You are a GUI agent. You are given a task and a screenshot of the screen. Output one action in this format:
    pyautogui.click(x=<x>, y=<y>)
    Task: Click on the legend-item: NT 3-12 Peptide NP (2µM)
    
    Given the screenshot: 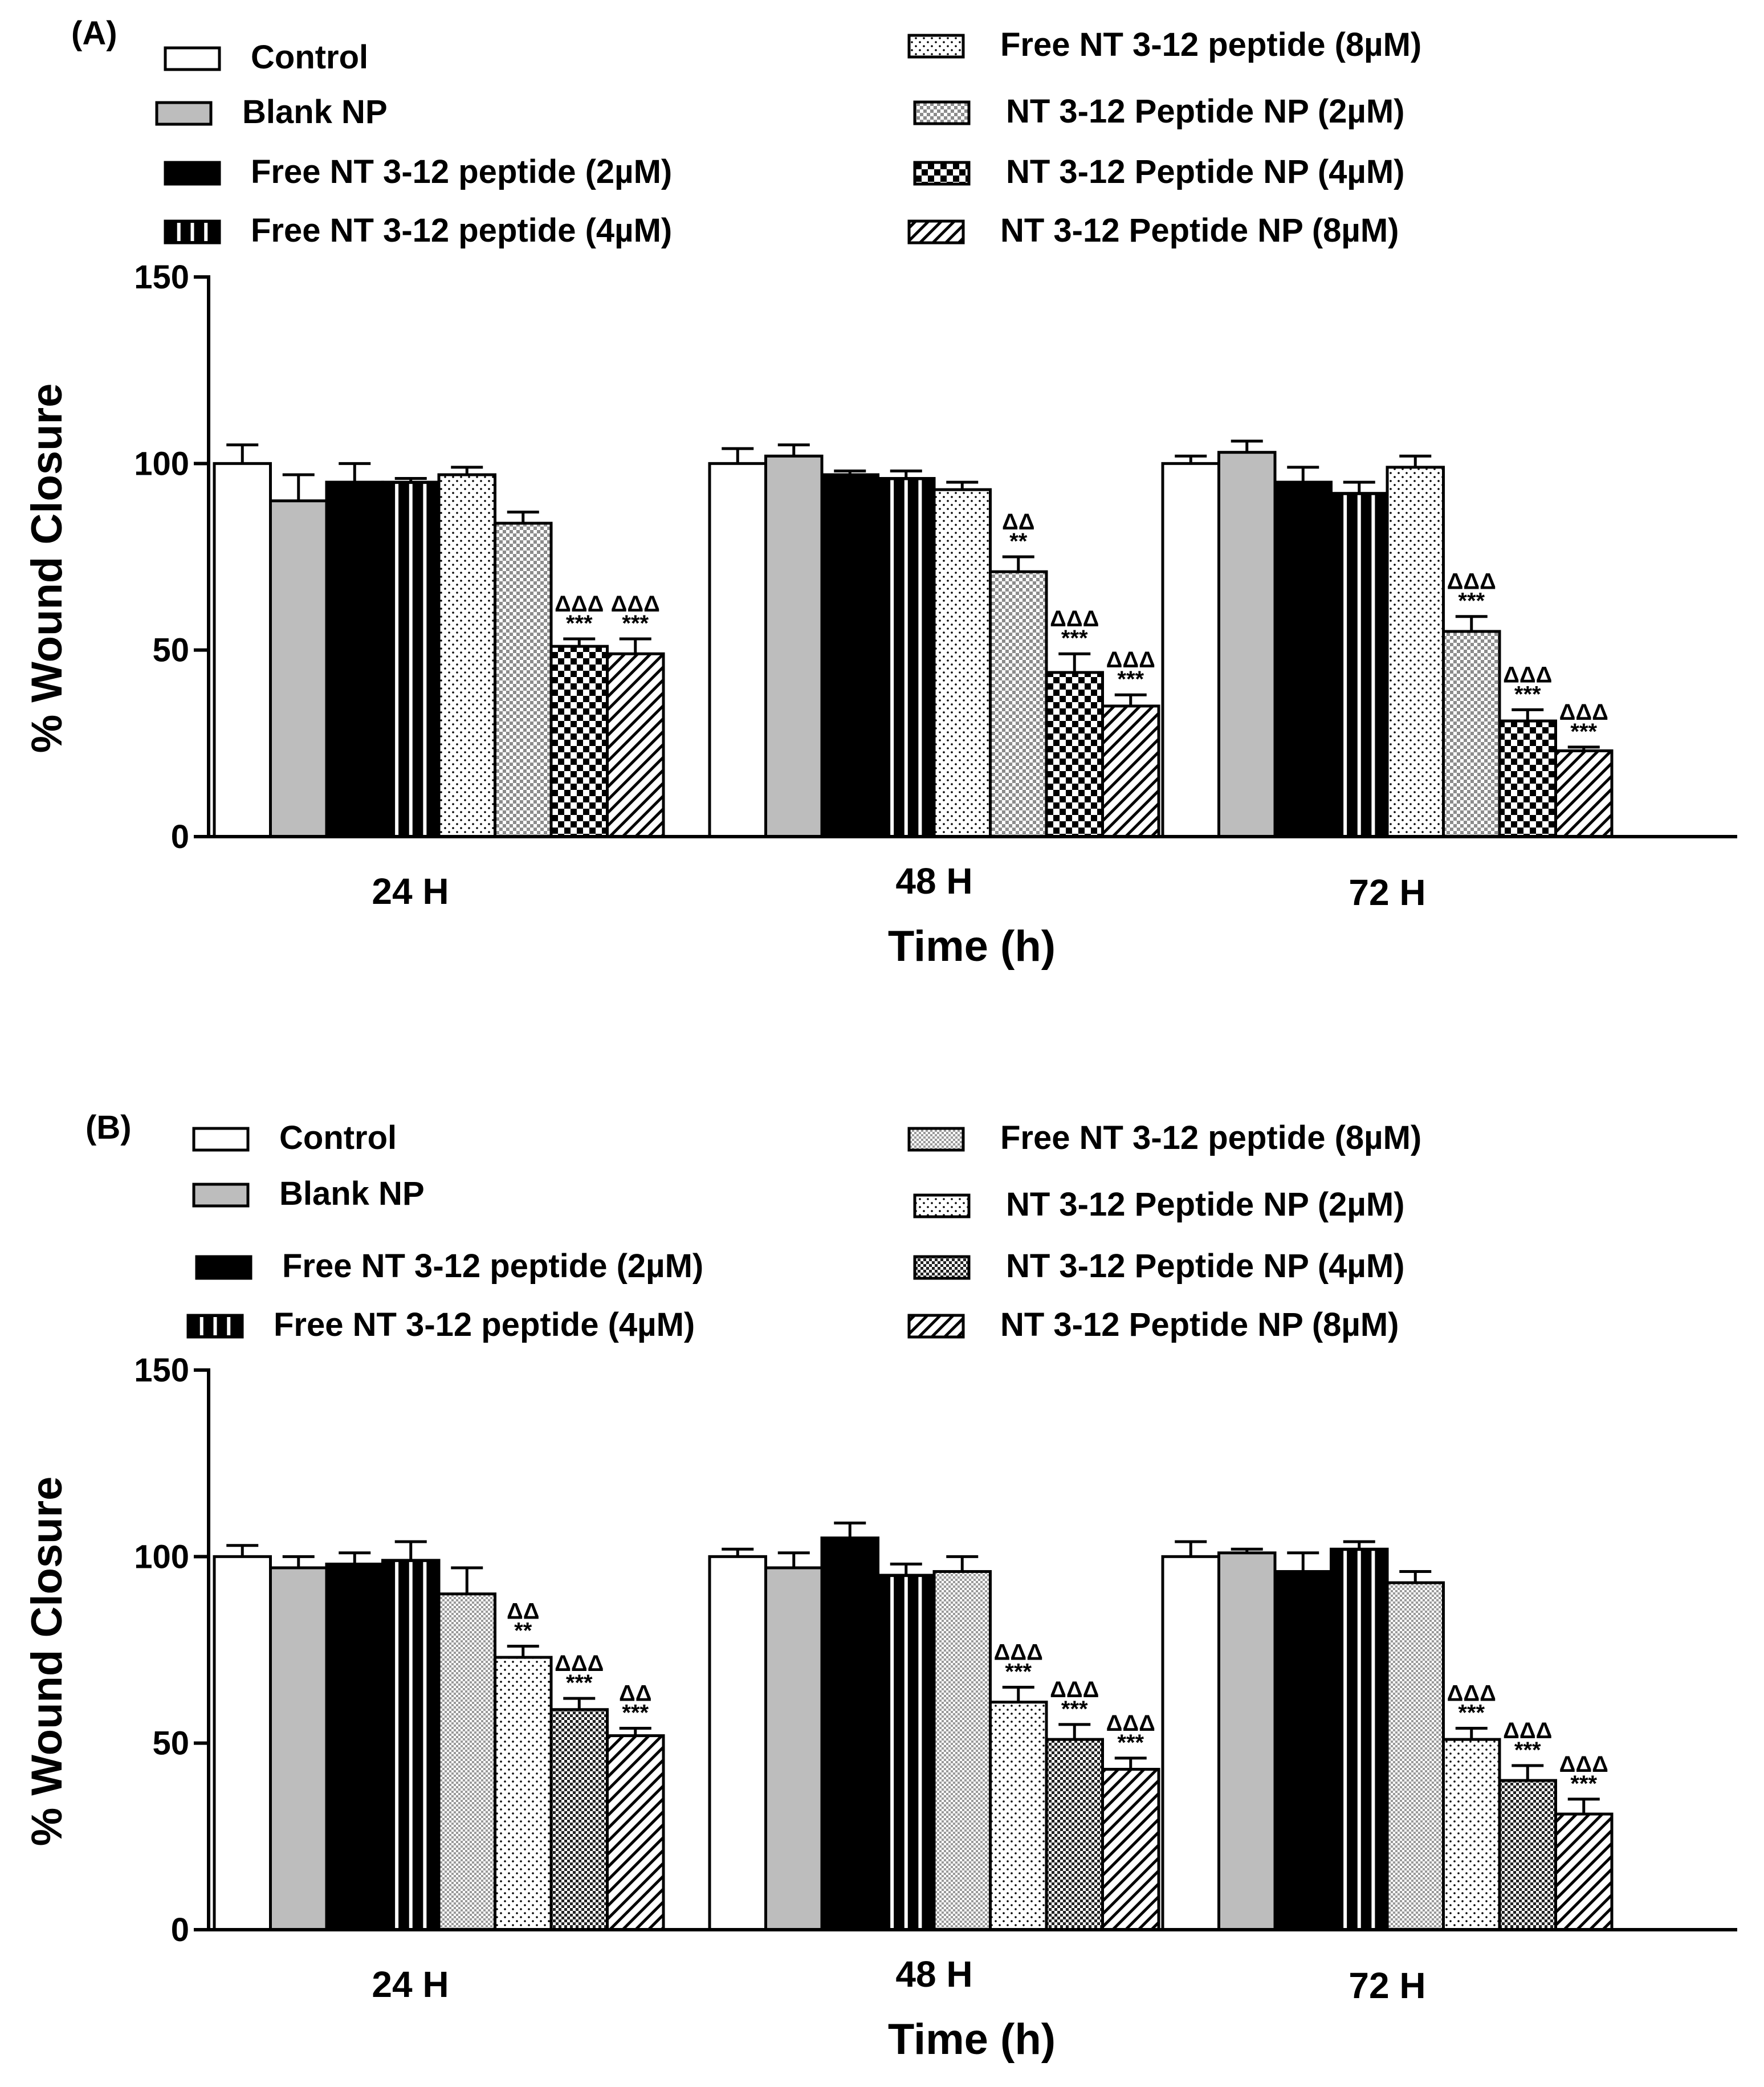 What is the action you would take?
    pyautogui.click(x=1159, y=1205)
    